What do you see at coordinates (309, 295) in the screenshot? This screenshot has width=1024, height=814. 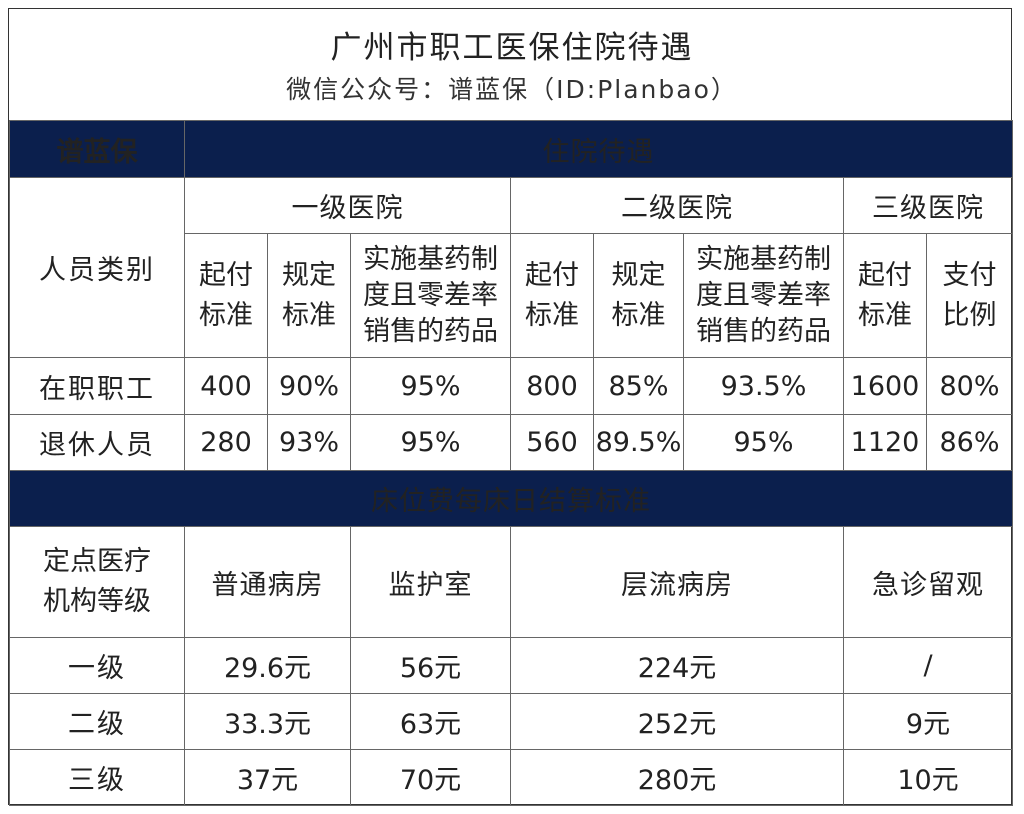 I see `subheader-h1-standard: 规定 标准` at bounding box center [309, 295].